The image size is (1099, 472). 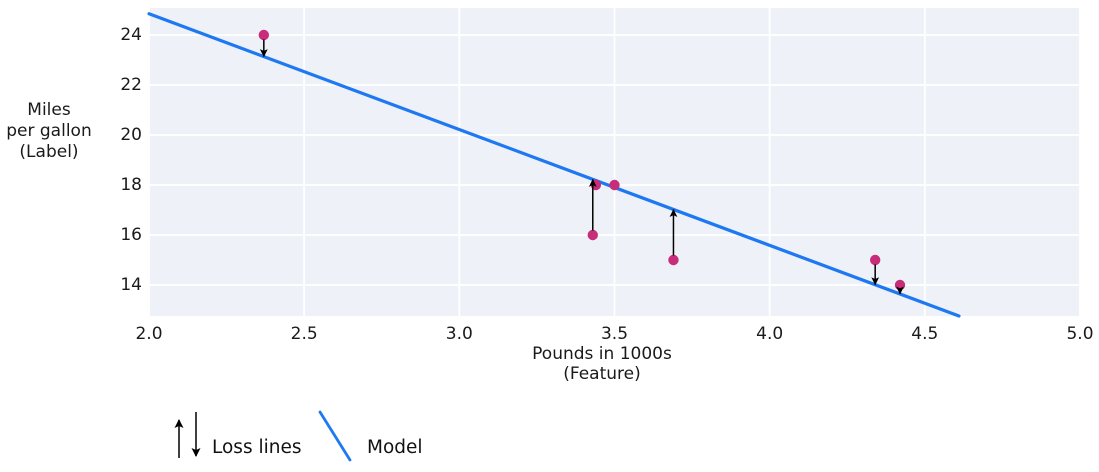 What do you see at coordinates (131, 85) in the screenshot?
I see `y-tick-label: 22` at bounding box center [131, 85].